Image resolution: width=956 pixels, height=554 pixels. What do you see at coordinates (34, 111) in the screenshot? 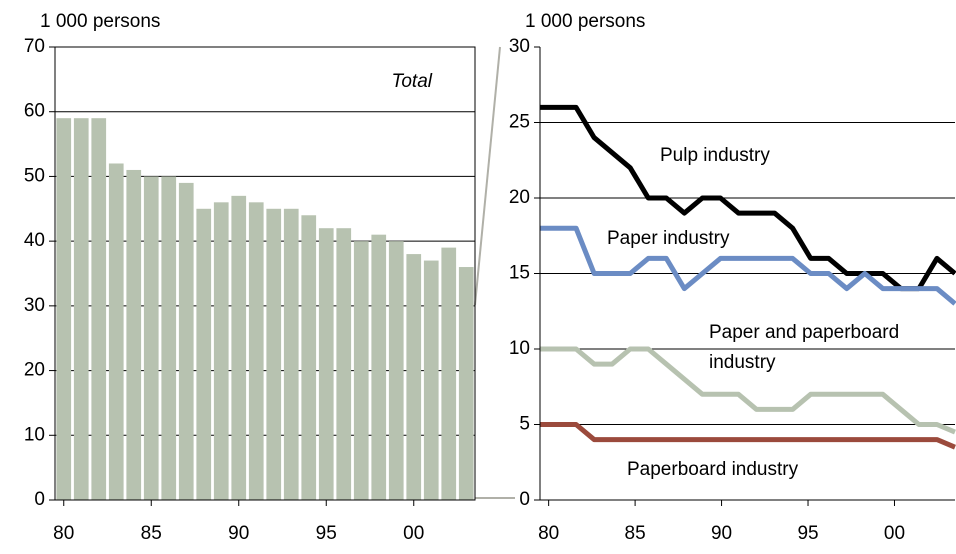
I see `y-tick-label: 60` at bounding box center [34, 111].